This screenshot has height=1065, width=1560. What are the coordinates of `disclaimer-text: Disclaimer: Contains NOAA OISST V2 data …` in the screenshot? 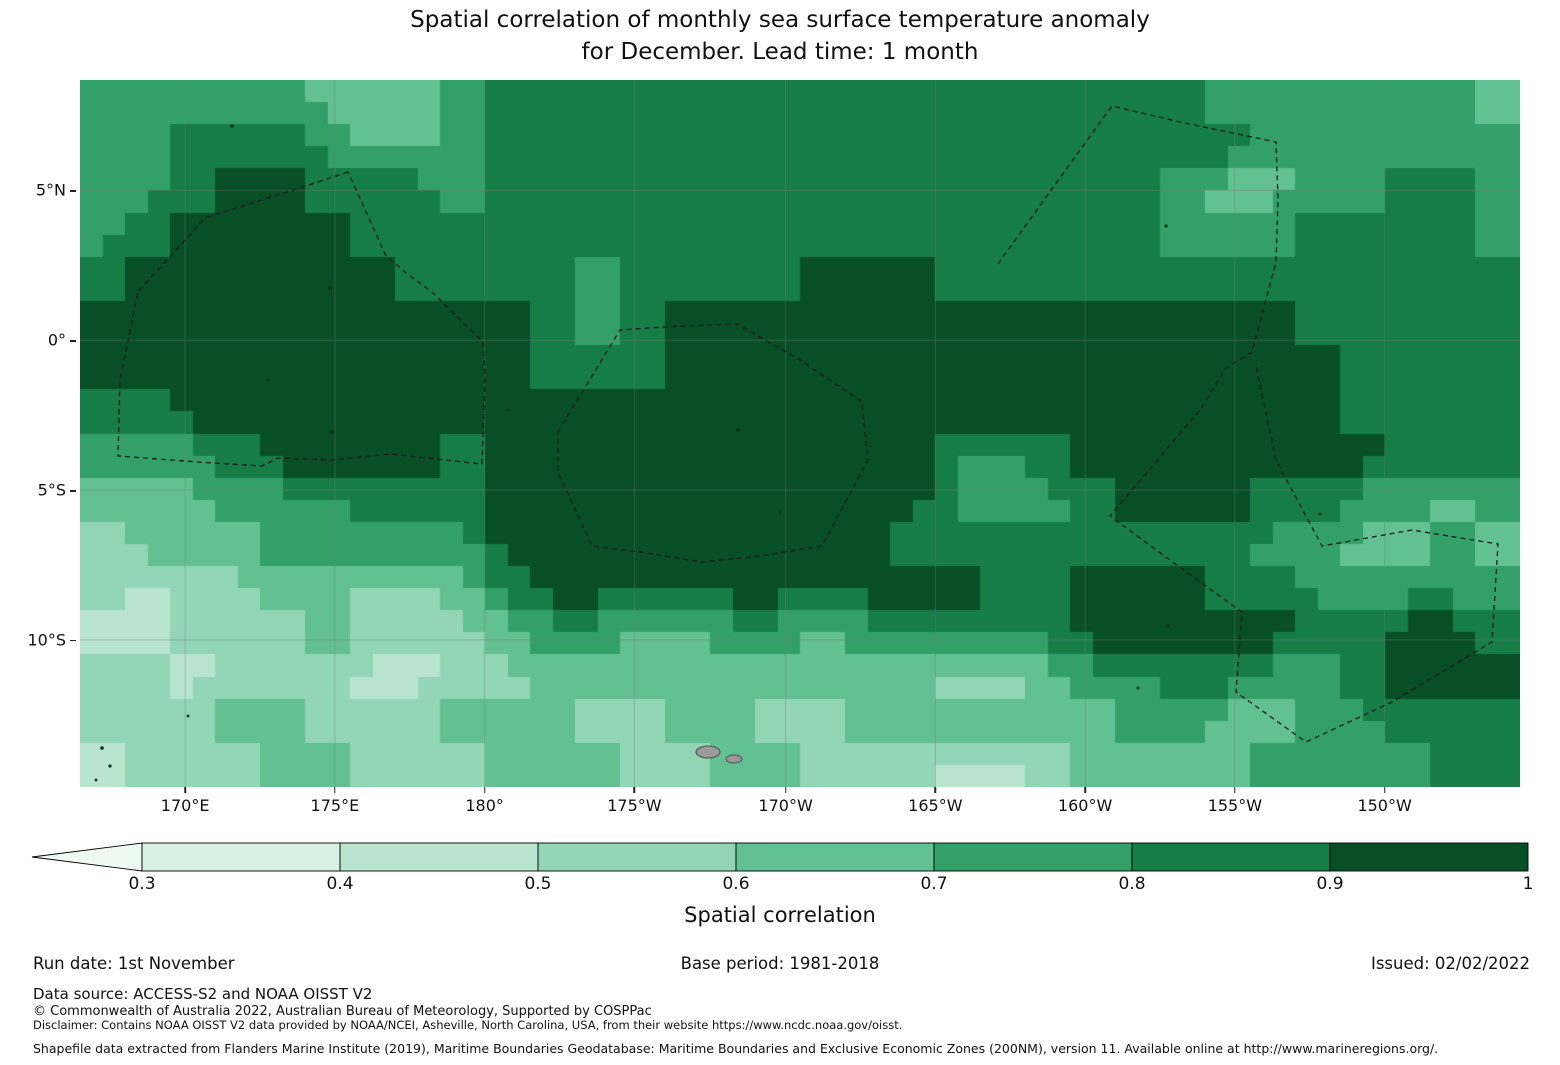 It's located at (468, 1025).